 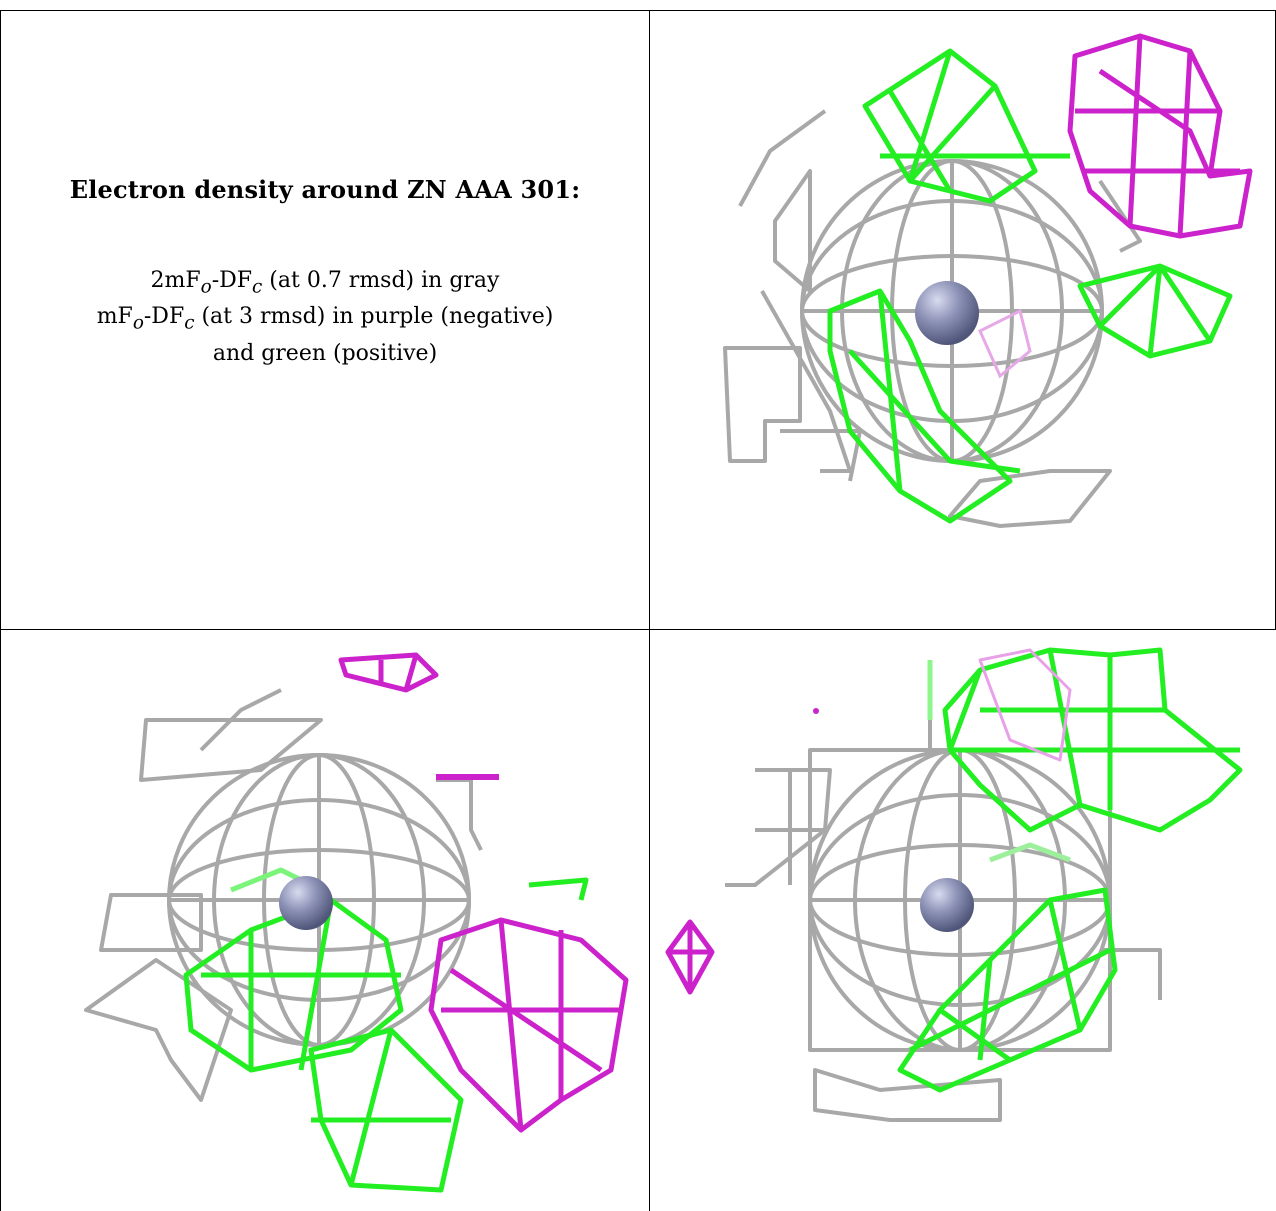 I want to click on purple-faint-mesh, so click(x=1005, y=343).